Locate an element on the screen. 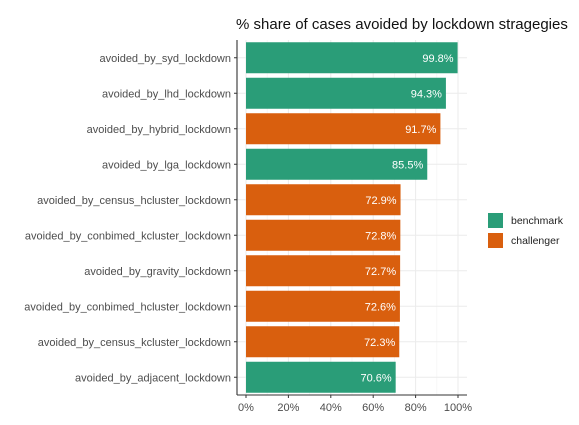  x-tick-label: 100% is located at coordinates (458, 408).